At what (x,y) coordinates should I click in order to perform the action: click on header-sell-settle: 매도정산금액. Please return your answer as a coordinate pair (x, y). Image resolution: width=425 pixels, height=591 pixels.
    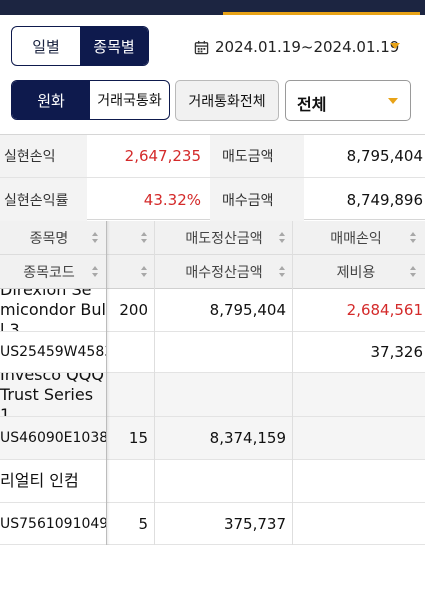
    Looking at the image, I should click on (224, 239).